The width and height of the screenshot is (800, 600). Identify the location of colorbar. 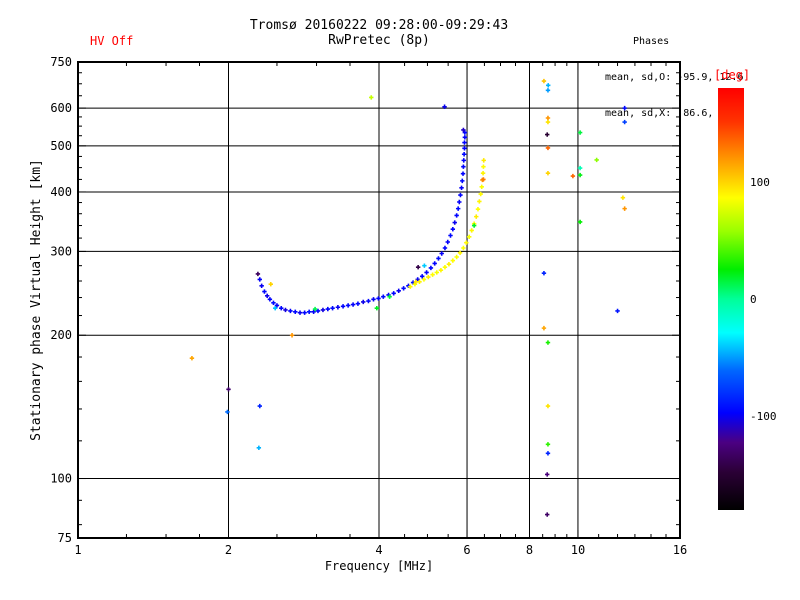
(731, 299).